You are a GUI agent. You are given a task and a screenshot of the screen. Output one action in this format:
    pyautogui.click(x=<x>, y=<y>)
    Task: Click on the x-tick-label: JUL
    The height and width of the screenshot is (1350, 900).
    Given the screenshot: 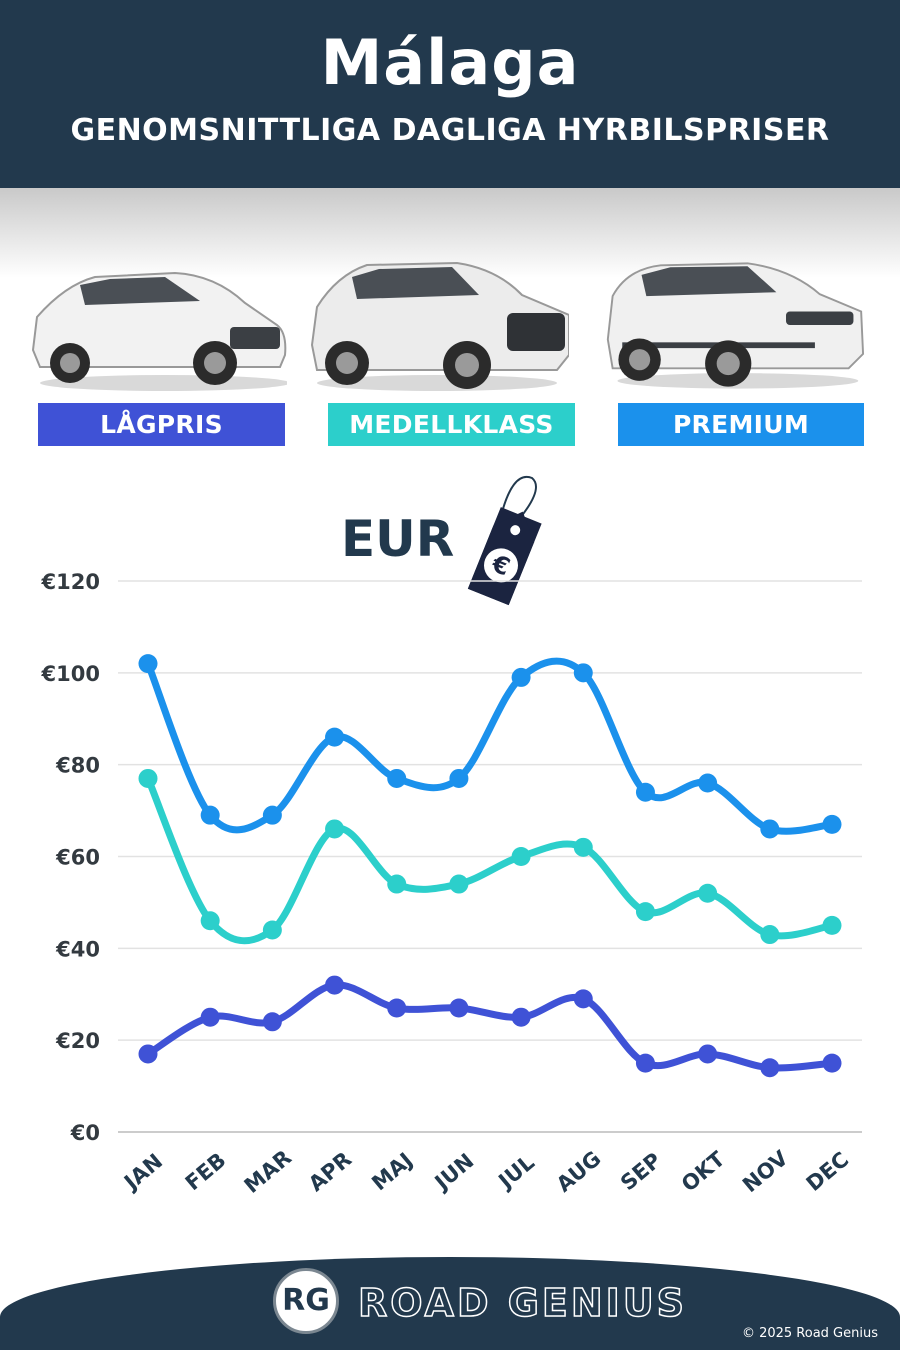 What is the action you would take?
    pyautogui.click(x=516, y=1172)
    